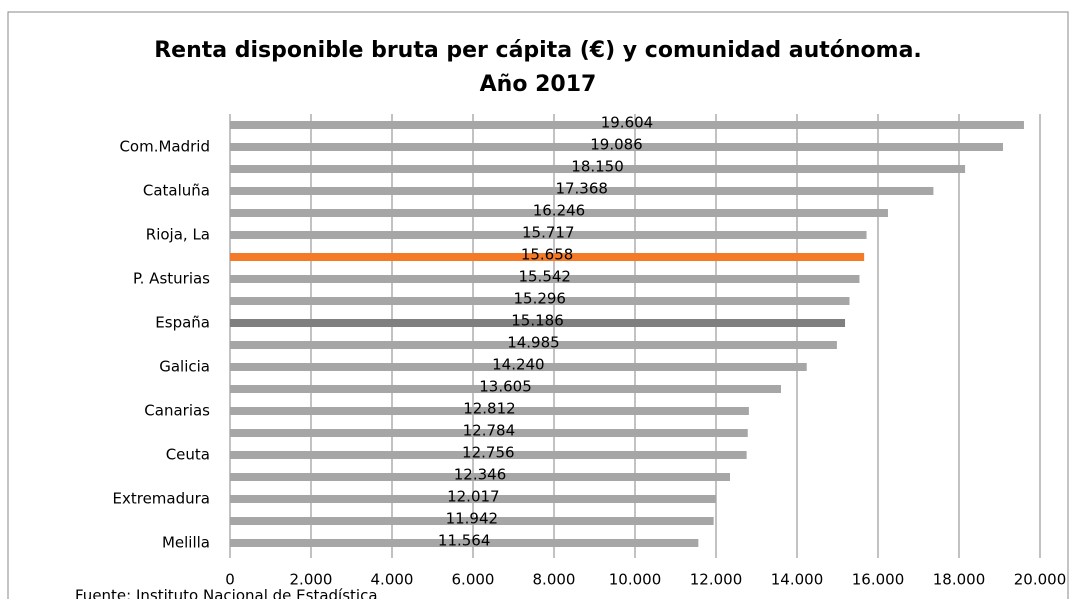 Image resolution: width=1076 pixels, height=599 pixels. I want to click on value-label: 19.086, so click(616, 145).